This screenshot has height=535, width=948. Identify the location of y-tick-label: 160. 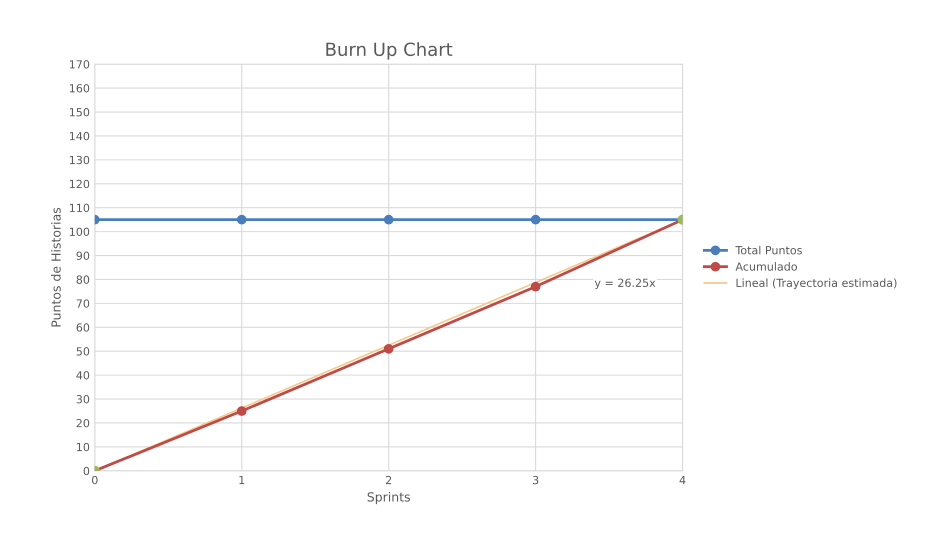
(80, 88).